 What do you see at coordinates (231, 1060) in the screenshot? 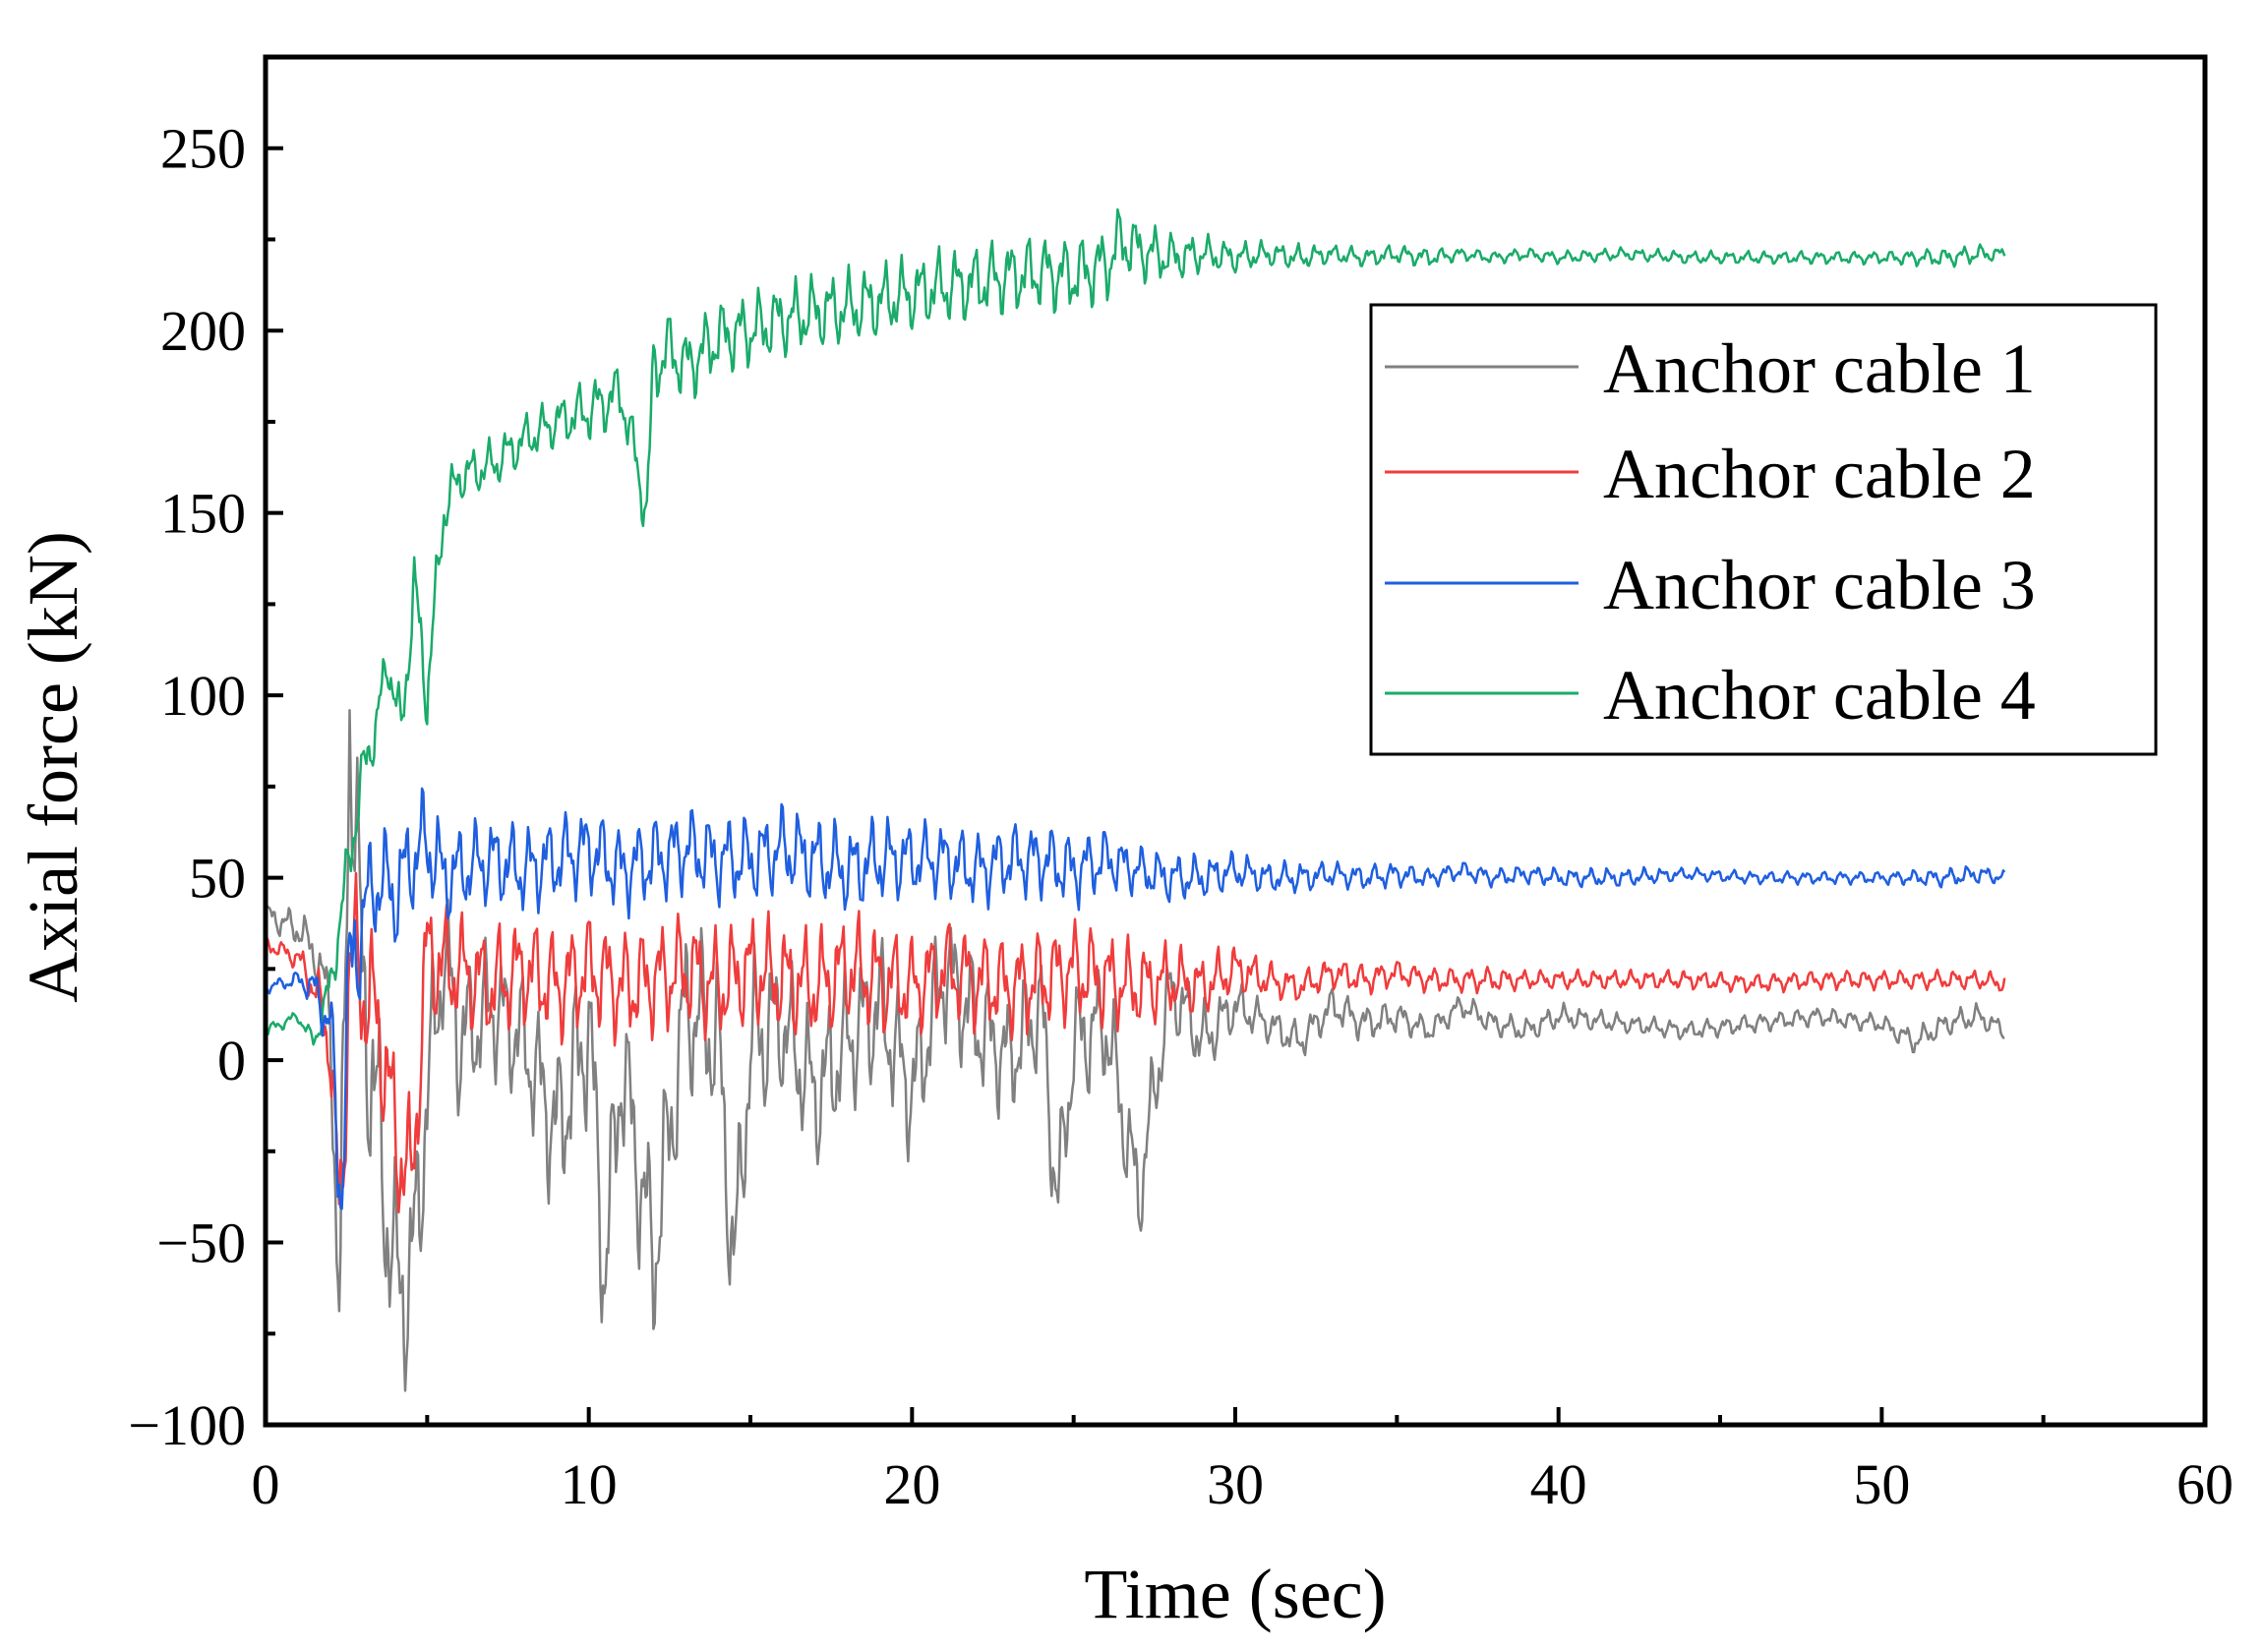
I see `y-tick-label: 0` at bounding box center [231, 1060].